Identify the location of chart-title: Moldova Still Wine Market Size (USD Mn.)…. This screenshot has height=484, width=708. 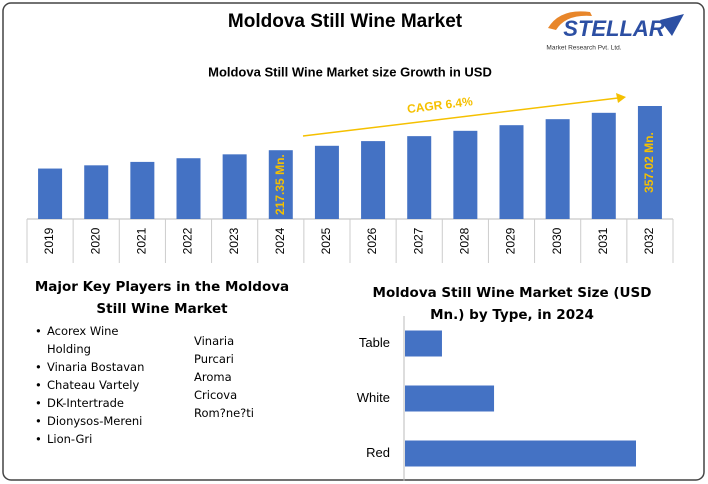
(512, 304).